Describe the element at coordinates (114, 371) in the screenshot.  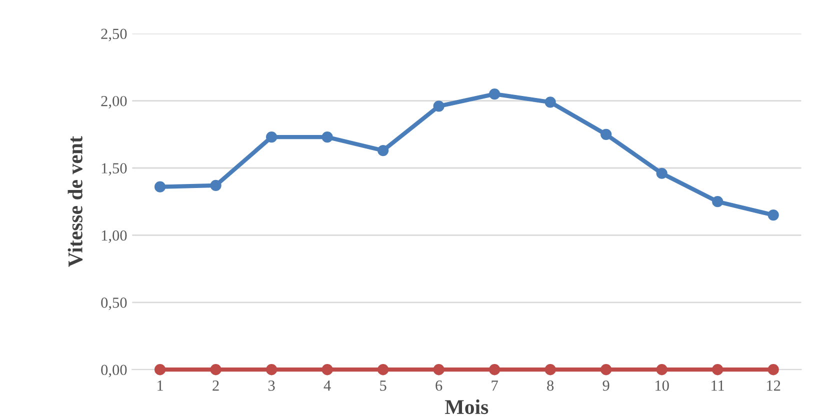
I see `y-tick-label: 0,00` at that location.